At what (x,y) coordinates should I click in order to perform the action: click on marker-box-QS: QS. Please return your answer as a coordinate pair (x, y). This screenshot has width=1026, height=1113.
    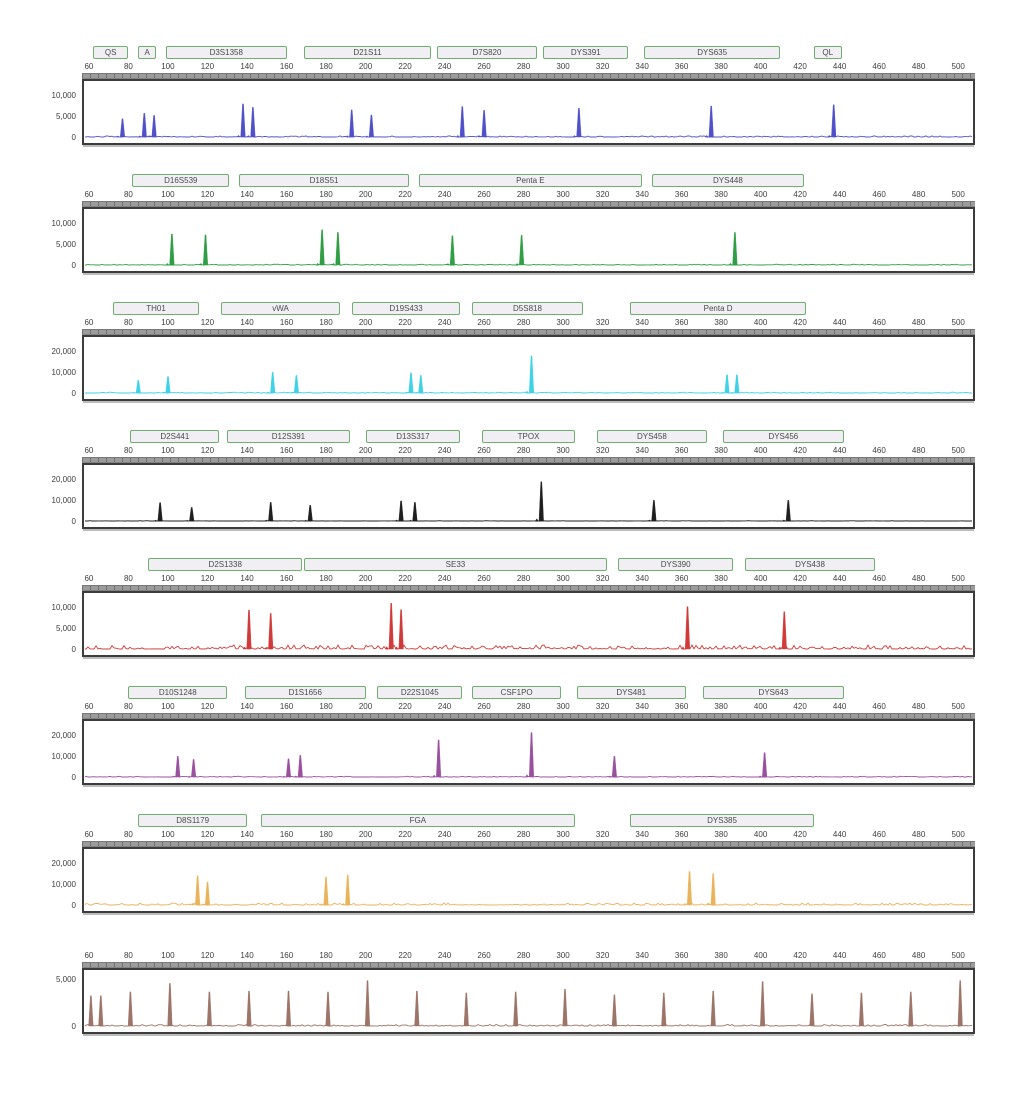
    Looking at the image, I should click on (110, 52).